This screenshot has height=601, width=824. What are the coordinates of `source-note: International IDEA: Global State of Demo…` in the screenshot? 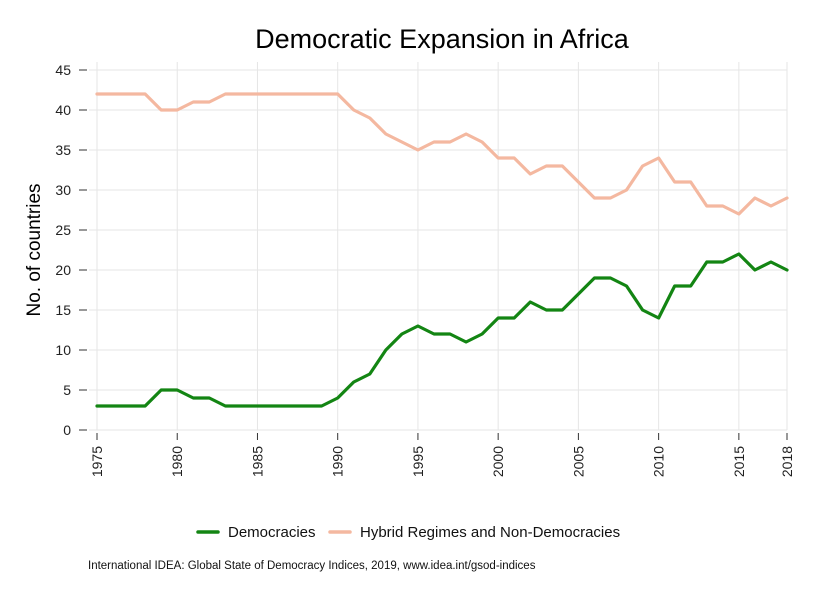 It's located at (312, 566).